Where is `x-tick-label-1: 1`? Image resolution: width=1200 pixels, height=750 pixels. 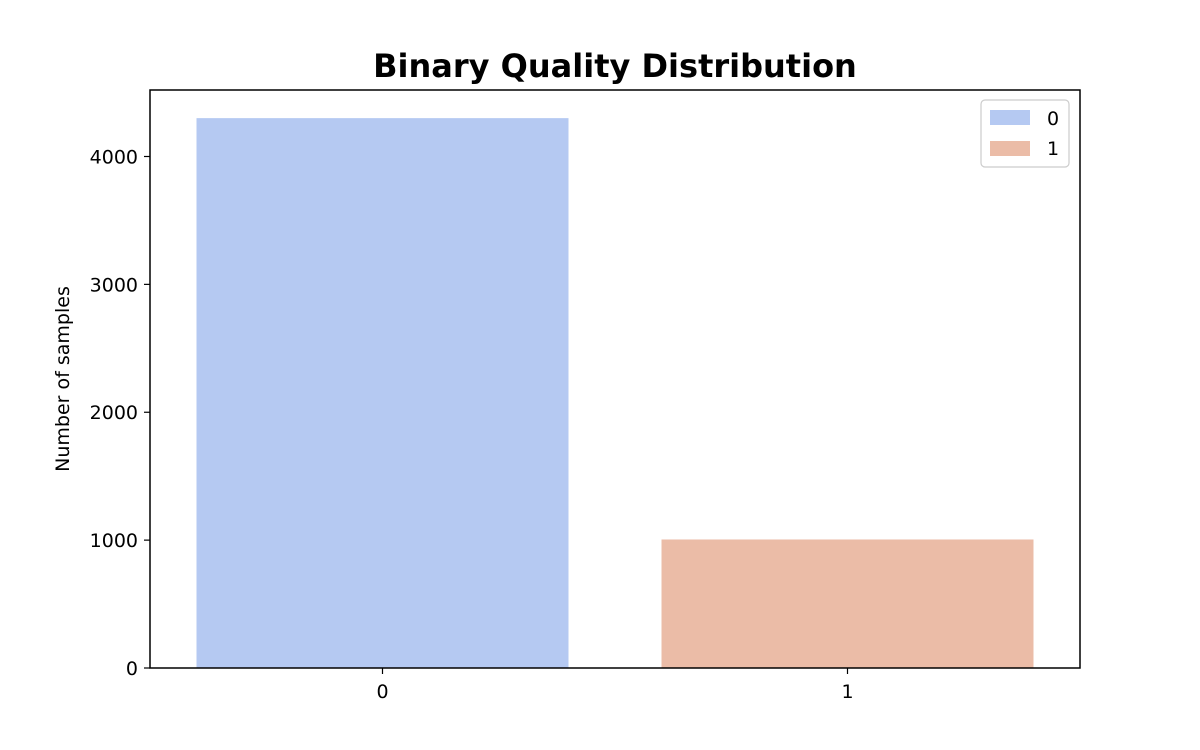
x-tick-label-1: 1 is located at coordinates (847, 692).